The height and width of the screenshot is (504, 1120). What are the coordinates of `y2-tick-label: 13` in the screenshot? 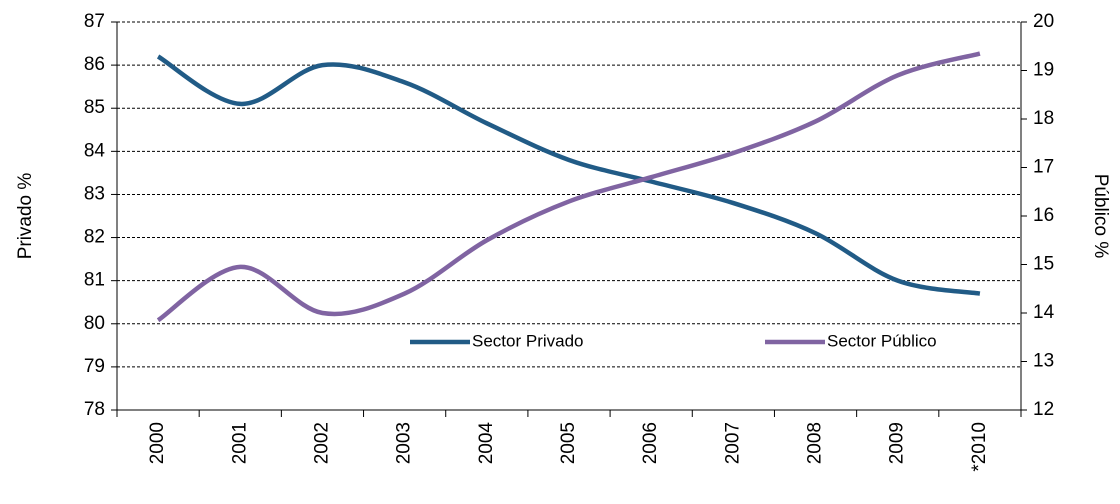 It's located at (1043, 361).